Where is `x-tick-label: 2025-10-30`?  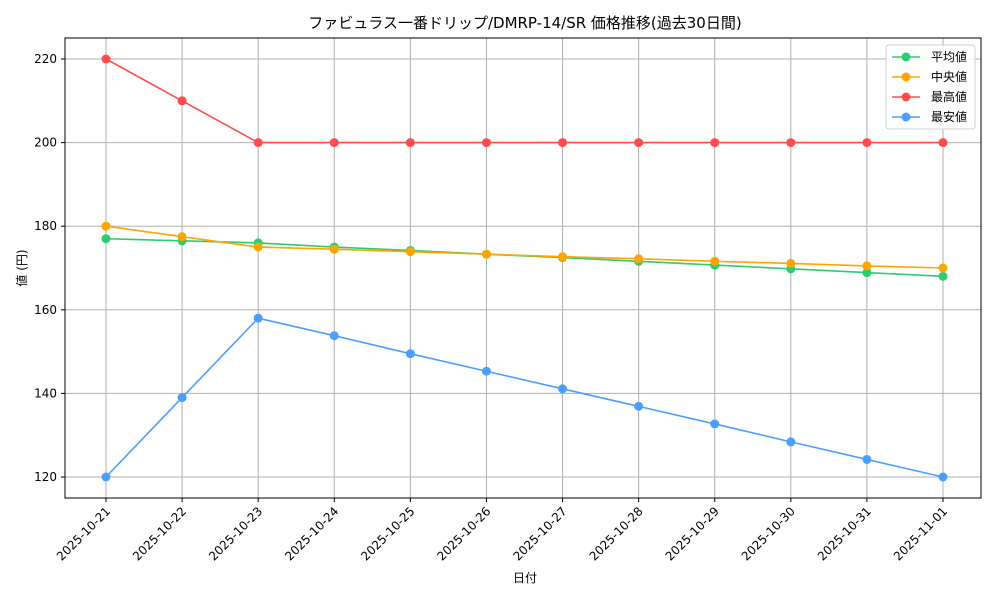
x-tick-label: 2025-10-30 is located at coordinates (768, 533).